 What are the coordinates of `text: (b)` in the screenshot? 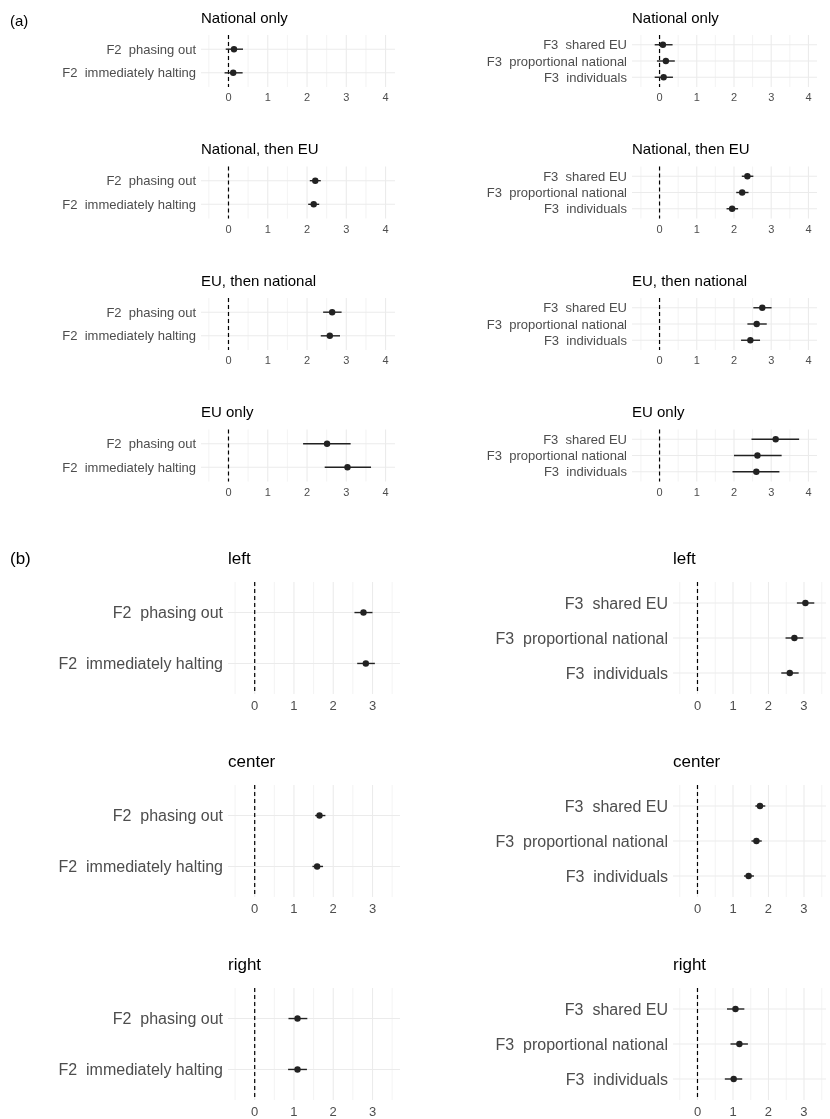 It's located at (20, 559).